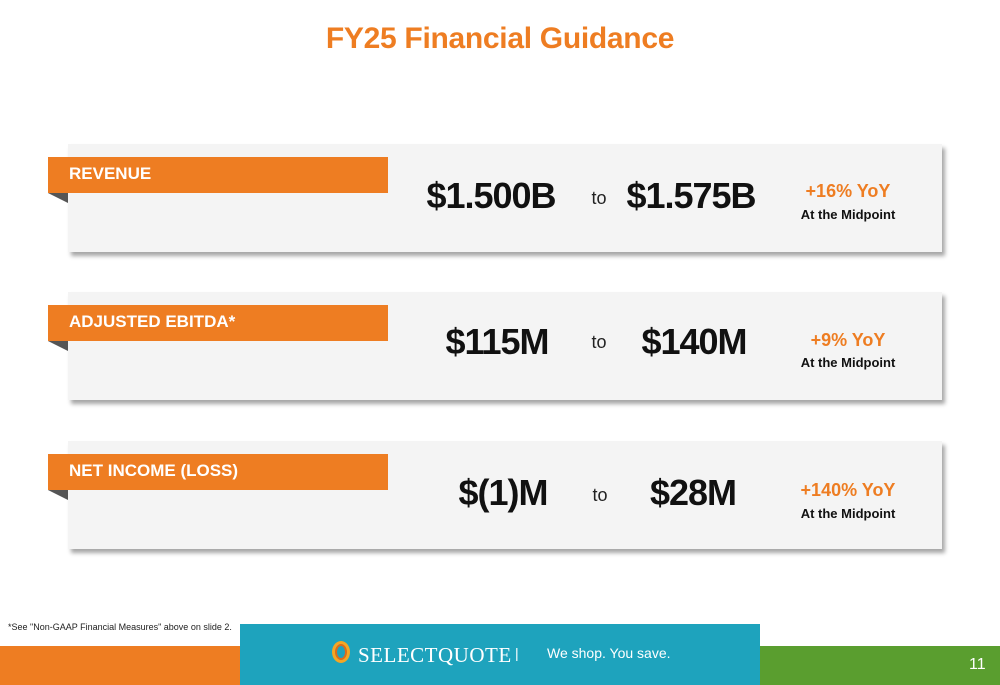  What do you see at coordinates (848, 490) in the screenshot?
I see `net-income-yoy: +140% YoY` at bounding box center [848, 490].